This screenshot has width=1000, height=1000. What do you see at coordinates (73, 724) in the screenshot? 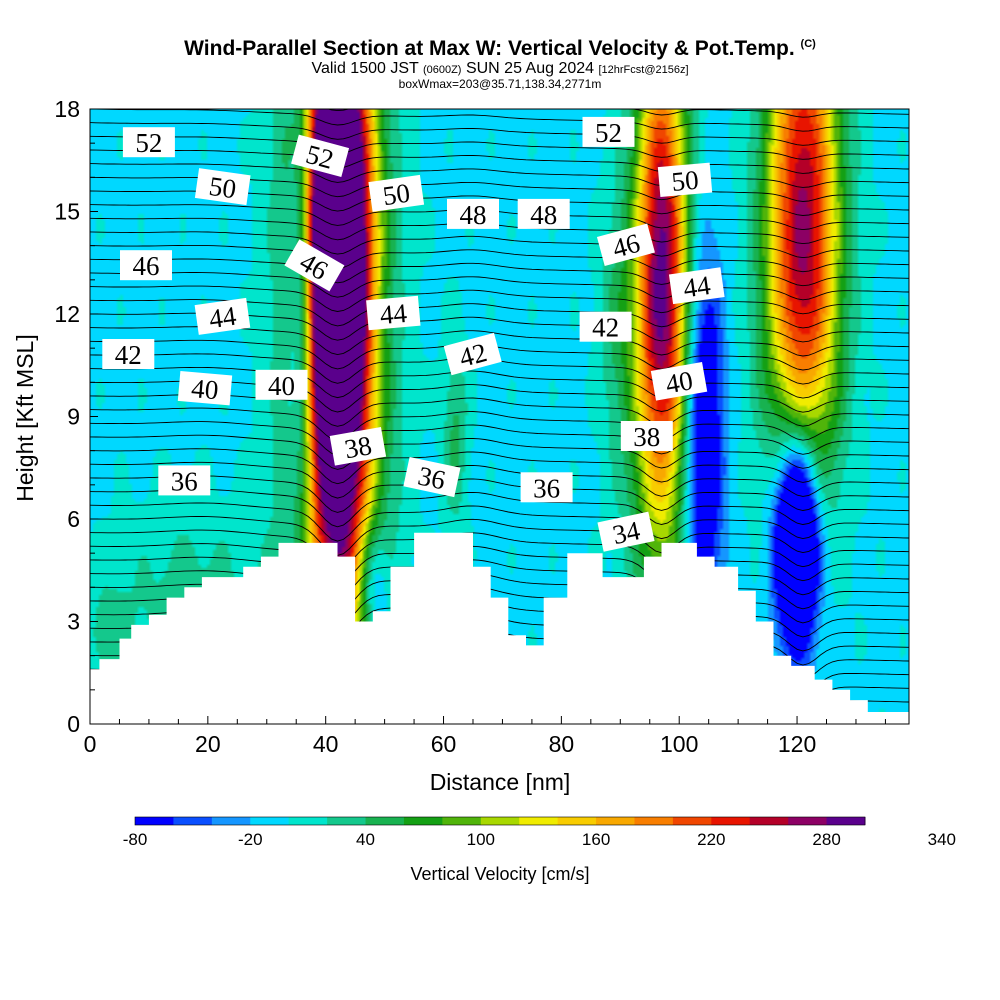
I see `y-tick-label: 0` at bounding box center [73, 724].